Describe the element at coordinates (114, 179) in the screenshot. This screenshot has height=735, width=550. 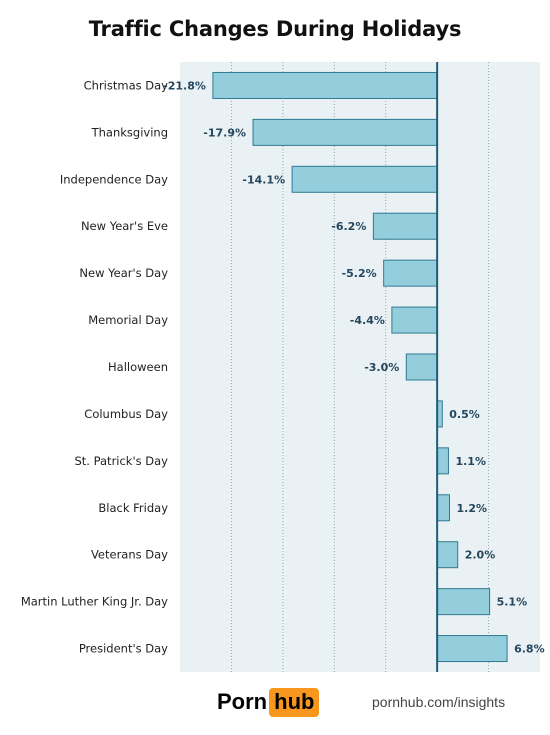
I see `category-label: Independence Day` at that location.